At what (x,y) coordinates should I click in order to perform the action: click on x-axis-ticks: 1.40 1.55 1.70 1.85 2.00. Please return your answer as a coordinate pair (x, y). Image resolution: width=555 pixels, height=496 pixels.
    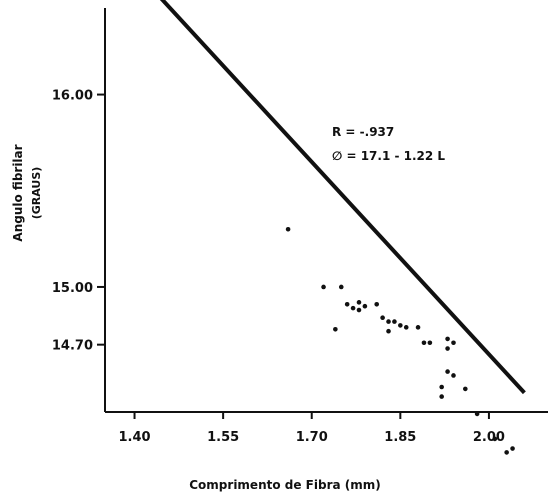
    Looking at the image, I should click on (311, 428).